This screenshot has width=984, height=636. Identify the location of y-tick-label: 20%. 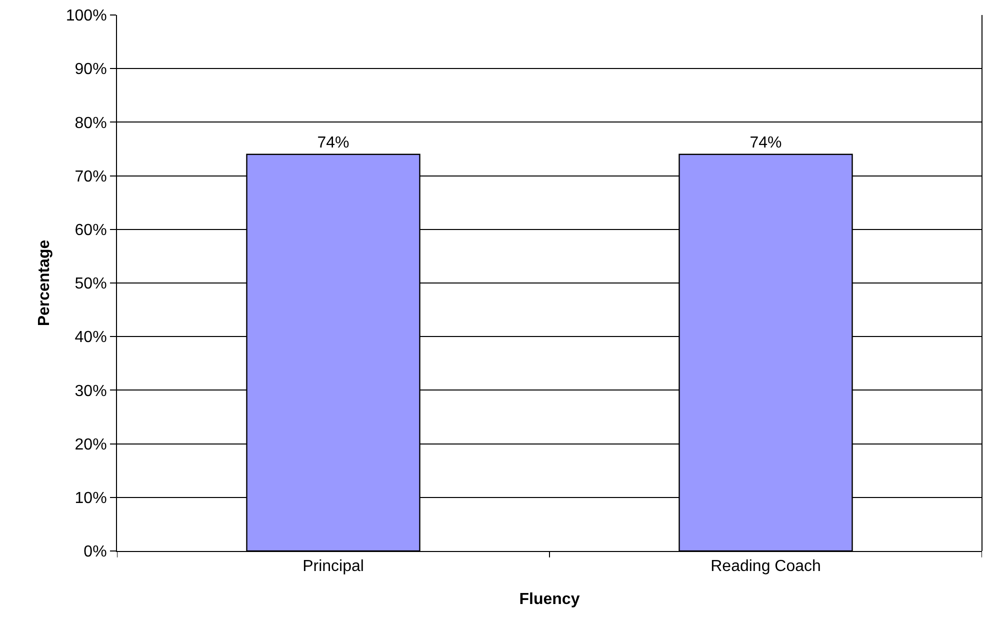
(90, 445).